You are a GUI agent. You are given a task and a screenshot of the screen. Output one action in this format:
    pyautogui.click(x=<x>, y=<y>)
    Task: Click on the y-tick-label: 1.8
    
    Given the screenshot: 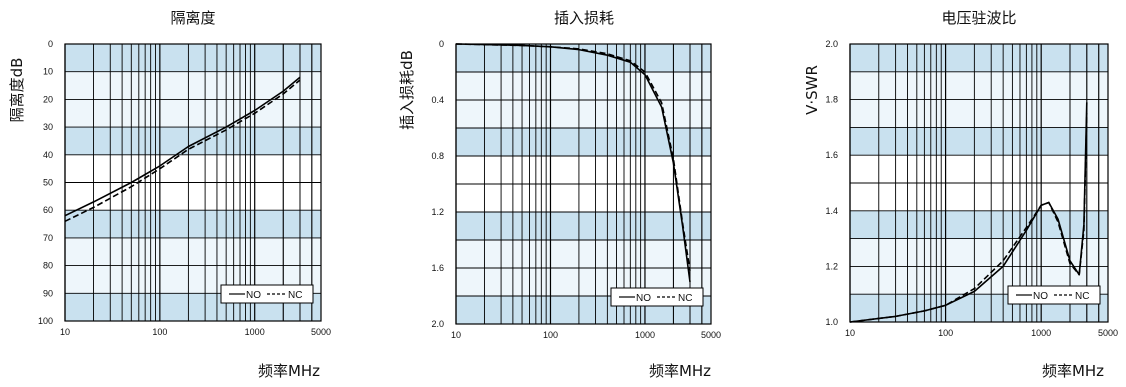 What is the action you would take?
    pyautogui.click(x=831, y=100)
    